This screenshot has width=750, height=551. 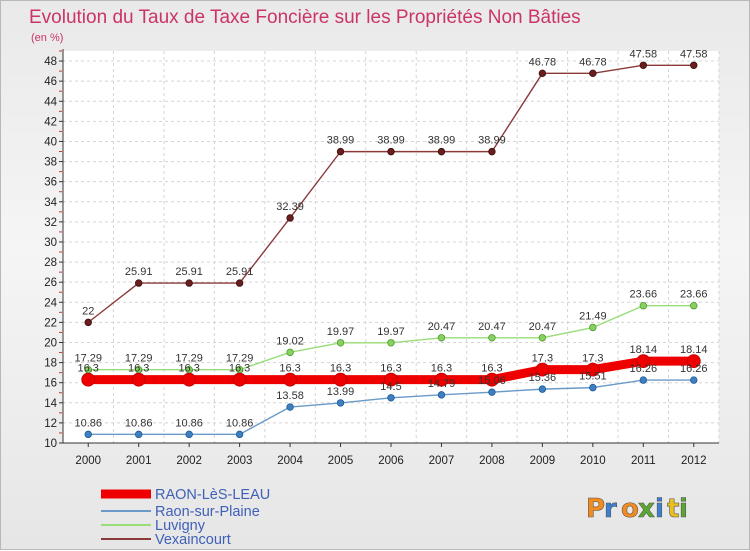 What do you see at coordinates (659, 509) in the screenshot?
I see `logo-letter: i` at bounding box center [659, 509].